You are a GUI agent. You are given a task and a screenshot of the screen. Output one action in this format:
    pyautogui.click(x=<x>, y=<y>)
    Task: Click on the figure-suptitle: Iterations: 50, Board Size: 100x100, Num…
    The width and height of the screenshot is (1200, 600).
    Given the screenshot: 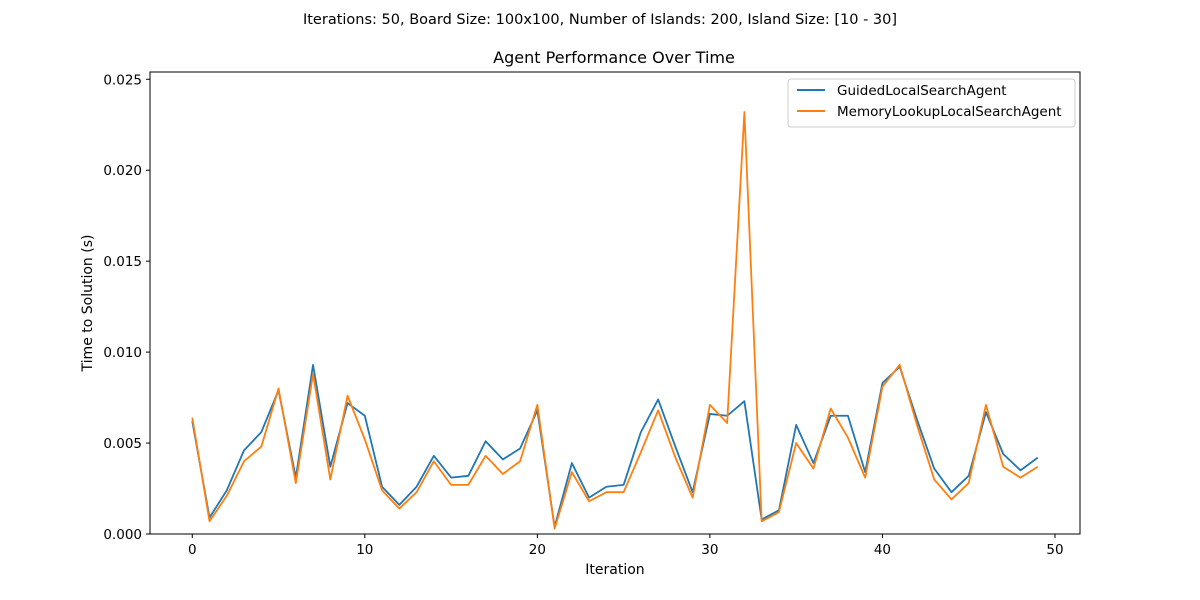 What is the action you would take?
    pyautogui.click(x=600, y=20)
    